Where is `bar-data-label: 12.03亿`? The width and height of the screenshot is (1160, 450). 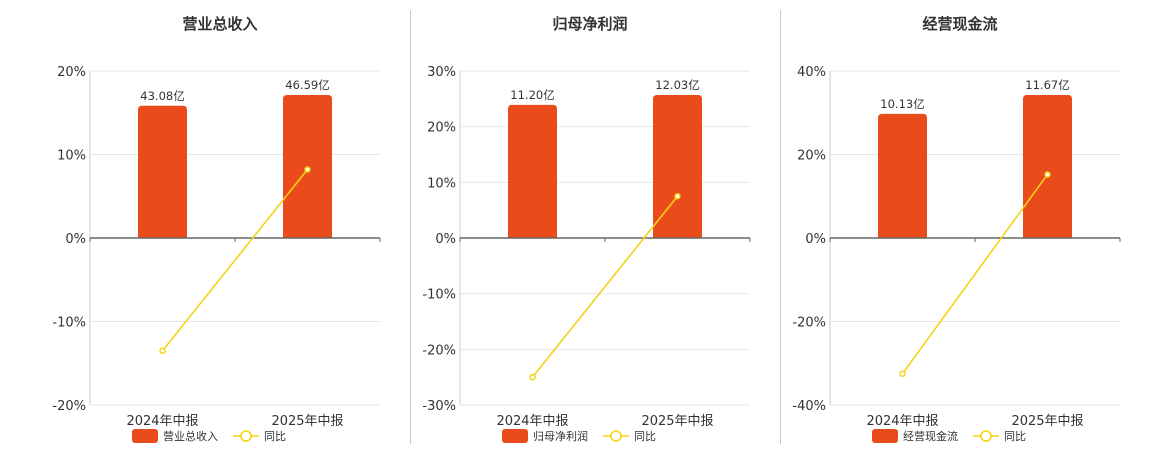 bar-data-label: 12.03亿 is located at coordinates (677, 85).